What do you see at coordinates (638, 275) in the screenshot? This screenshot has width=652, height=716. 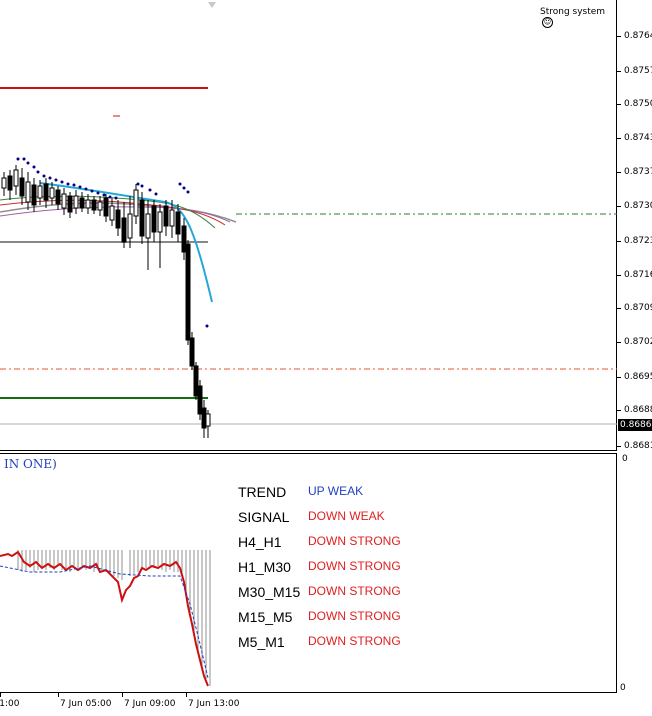 I see `price-label: 0.8716` at bounding box center [638, 275].